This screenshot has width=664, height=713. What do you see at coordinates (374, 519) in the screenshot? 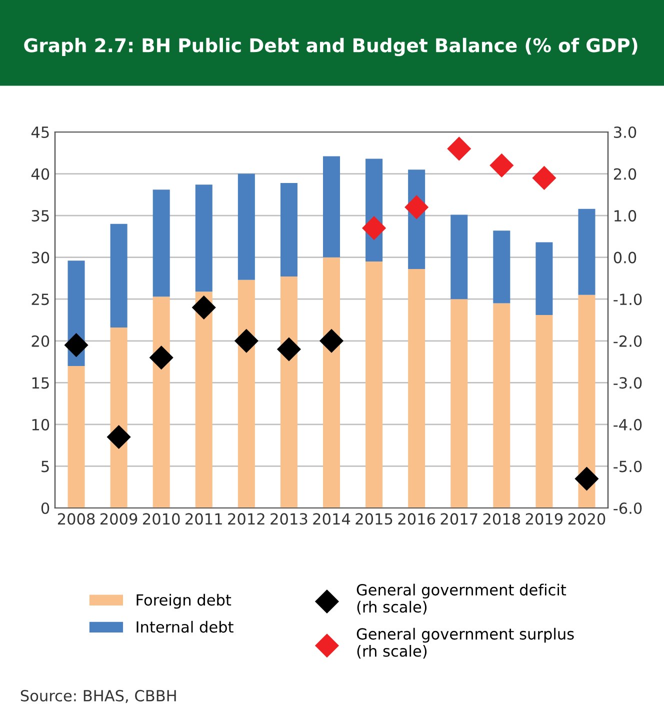
I see `x-tick-label: 2015` at bounding box center [374, 519].